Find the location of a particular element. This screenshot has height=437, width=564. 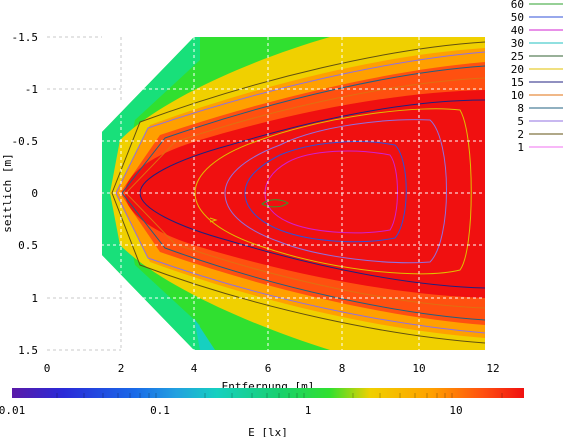

colorbar-tick-label: 10 is located at coordinates (455, 410).